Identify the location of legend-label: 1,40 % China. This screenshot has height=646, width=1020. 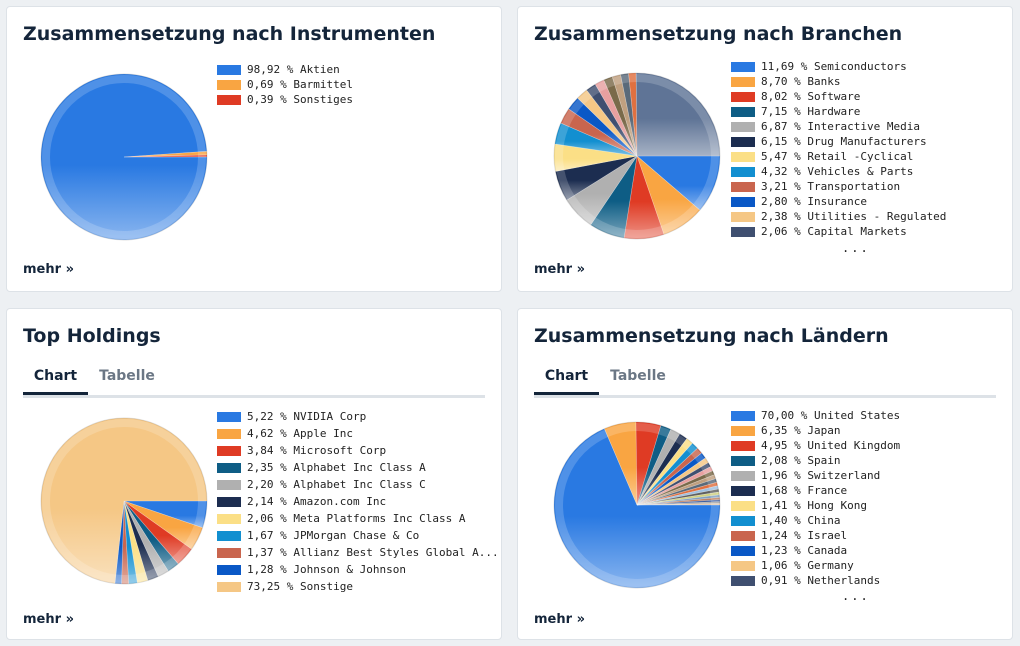
(801, 520).